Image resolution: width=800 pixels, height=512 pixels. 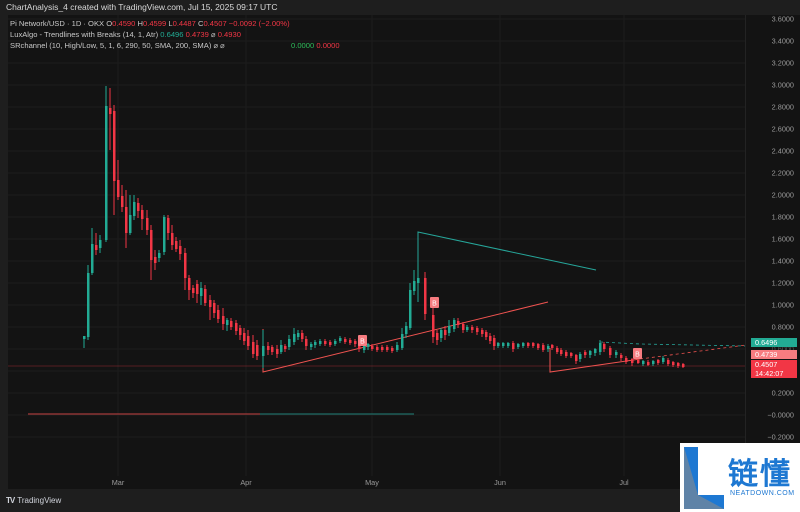 What do you see at coordinates (704, 478) in the screenshot?
I see `neatdown-logo-icon` at bounding box center [704, 478].